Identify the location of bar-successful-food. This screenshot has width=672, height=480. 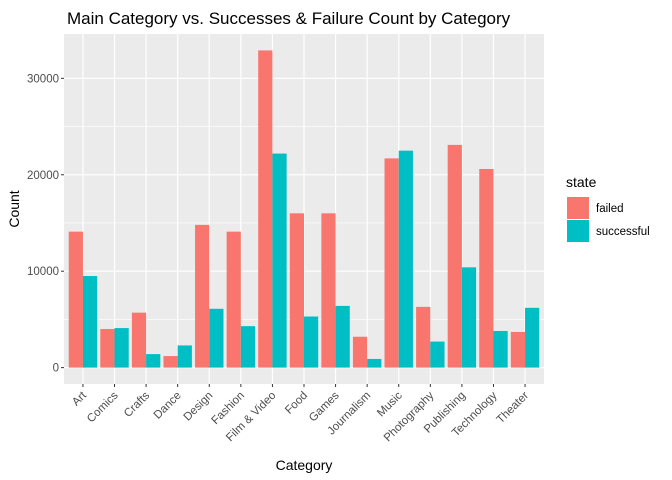
(311, 342).